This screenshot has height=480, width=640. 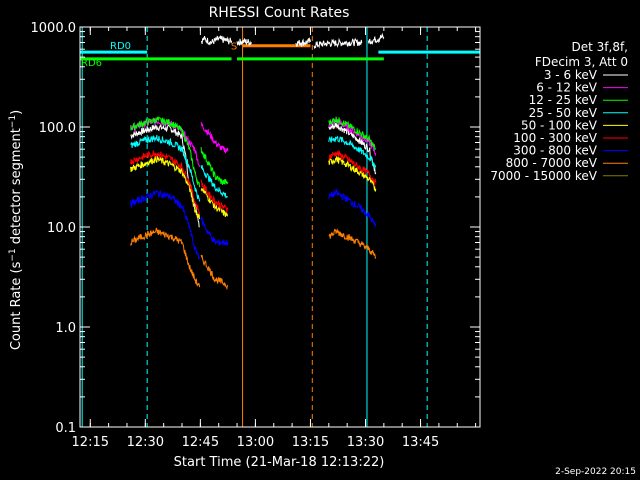 I want to click on state-label-rd0: RD0, so click(x=120, y=46).